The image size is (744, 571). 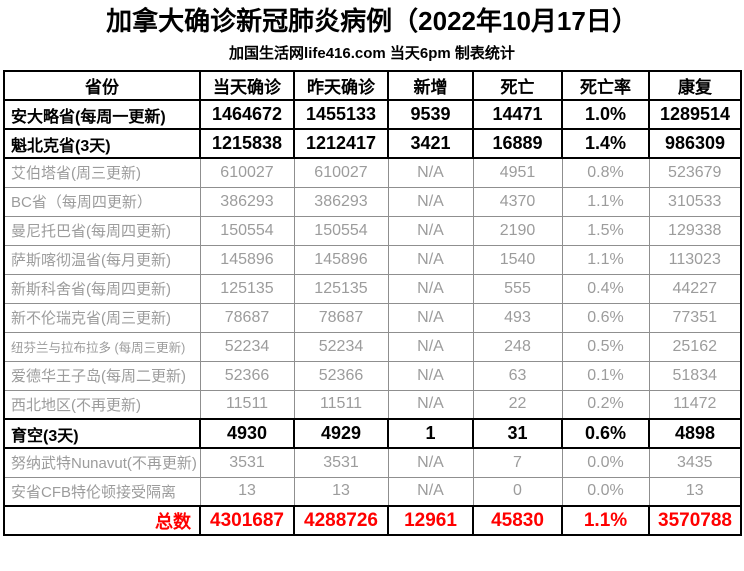 I want to click on deaths-cell: 0, so click(x=517, y=491).